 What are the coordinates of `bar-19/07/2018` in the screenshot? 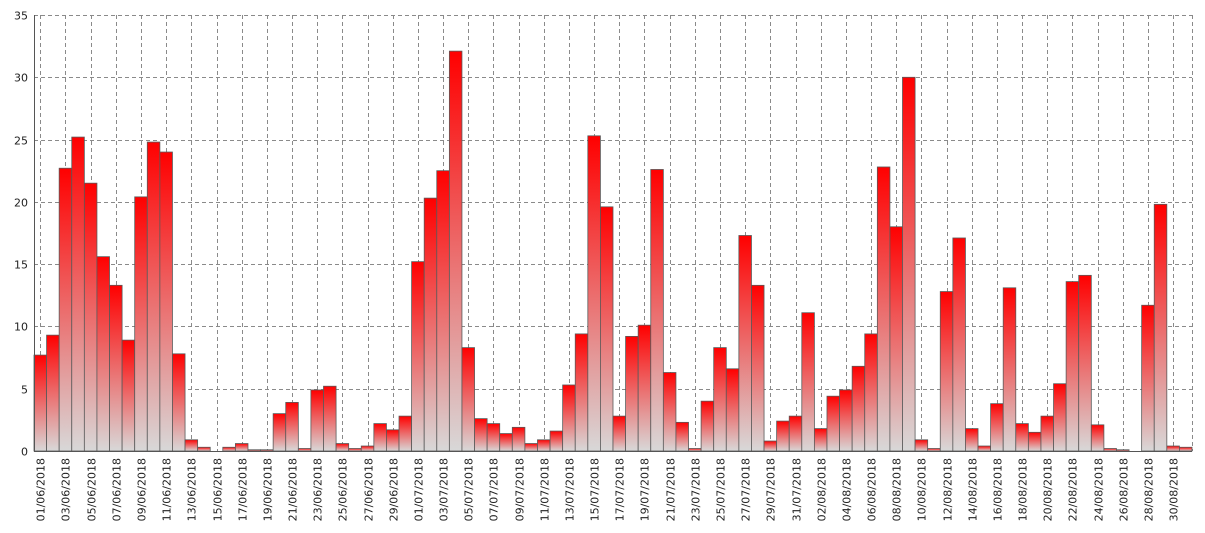 It's located at (644, 388).